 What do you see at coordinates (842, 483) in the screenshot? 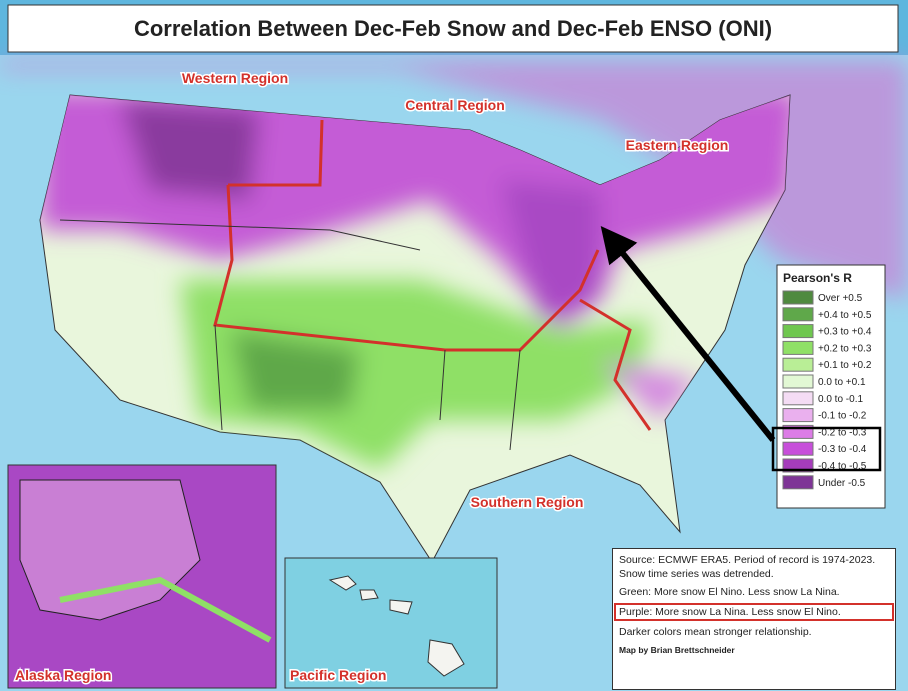
I see `legend-label: Under -0.5` at bounding box center [842, 483].